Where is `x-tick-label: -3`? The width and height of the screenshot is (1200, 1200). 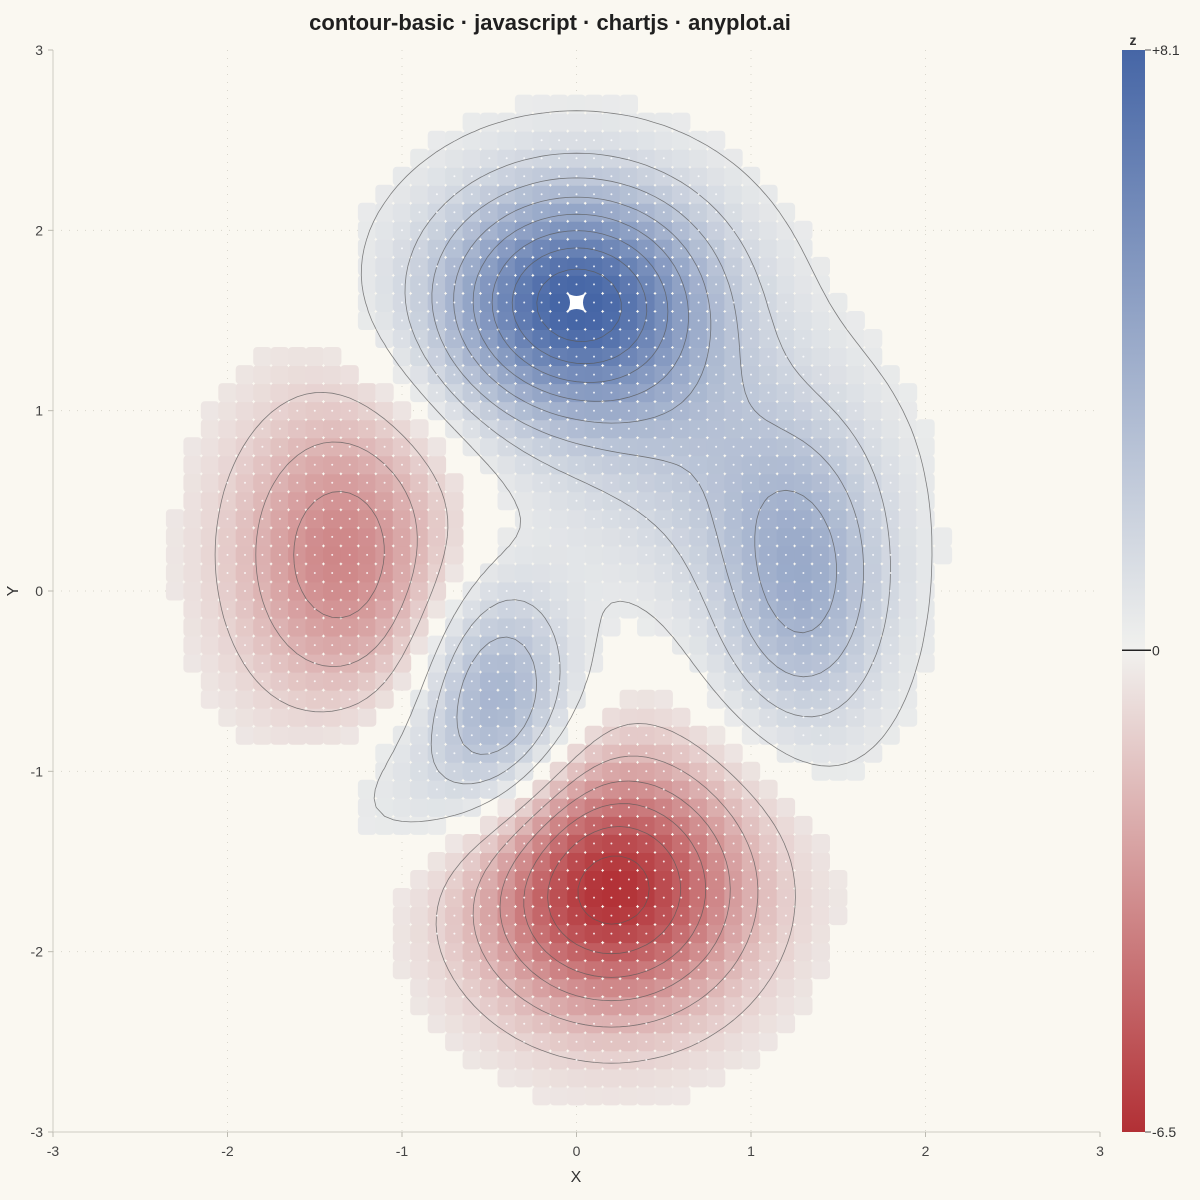
x-tick-label: -3 is located at coordinates (53, 1151).